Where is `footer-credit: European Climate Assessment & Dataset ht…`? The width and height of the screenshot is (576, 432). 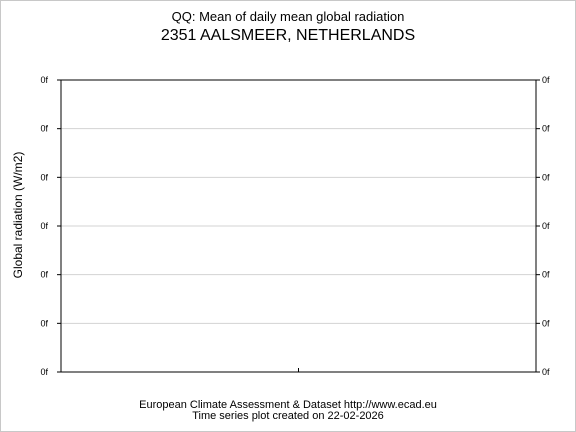 footer-credit: European Climate Assessment & Dataset ht… is located at coordinates (288, 405).